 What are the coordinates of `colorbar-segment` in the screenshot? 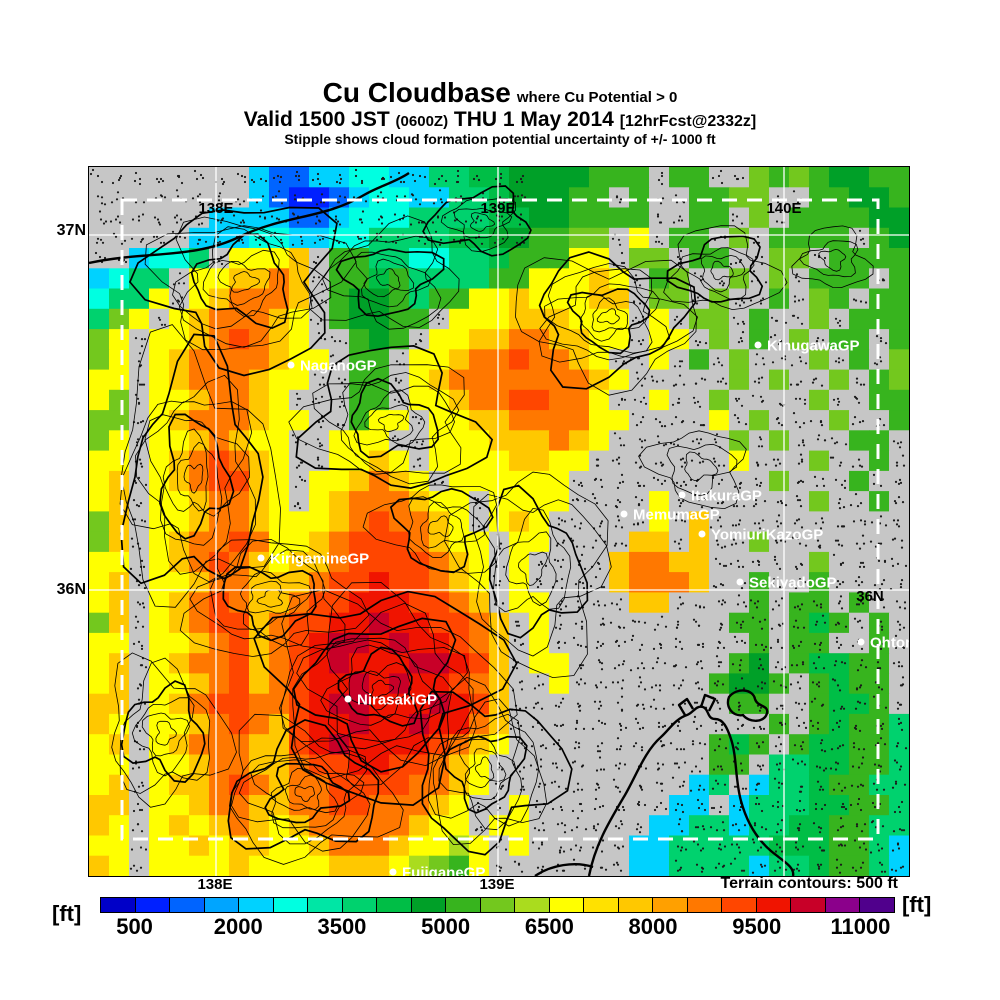 It's located at (186, 905).